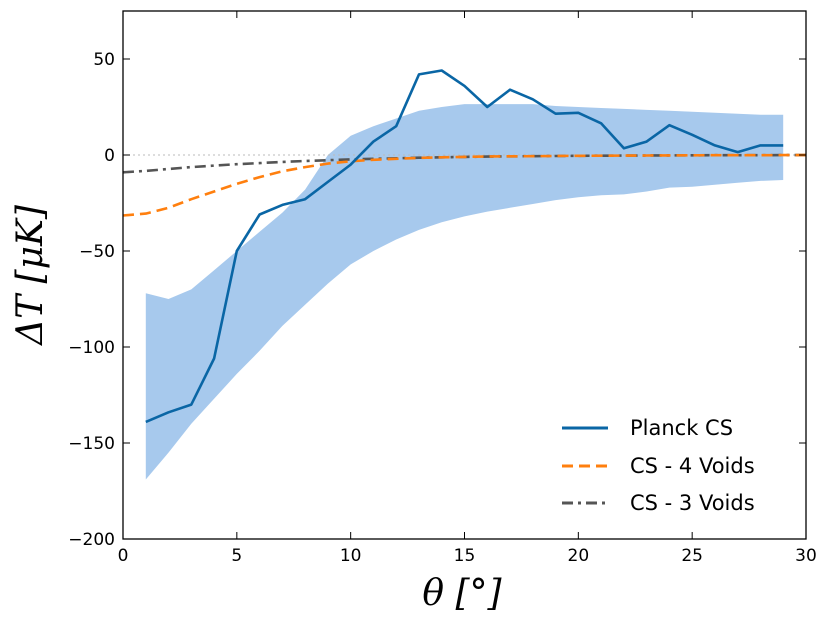 The height and width of the screenshot is (625, 831). Describe the element at coordinates (464, 185) in the screenshot. I see `series-line-cs-4-voids` at that location.